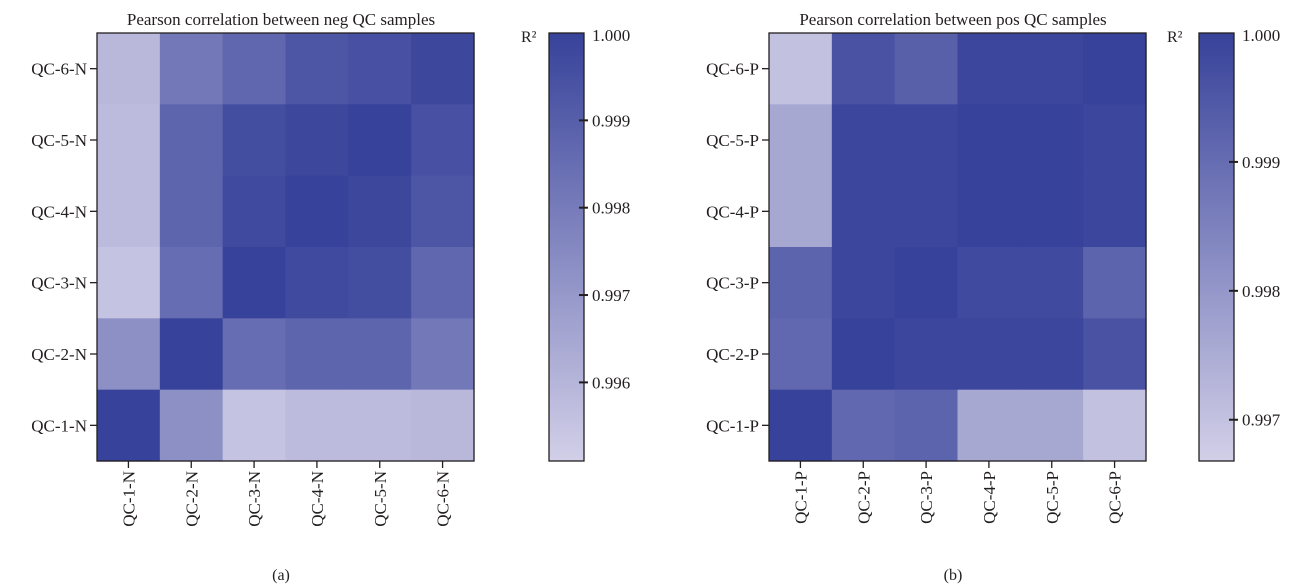 The image size is (1297, 585). What do you see at coordinates (281, 575) in the screenshot?
I see `panel-label-a: (a)` at bounding box center [281, 575].